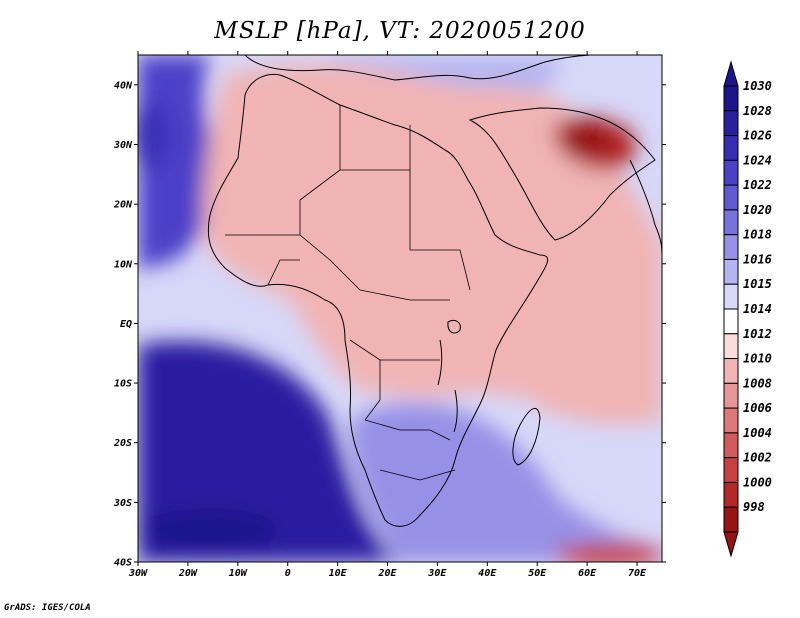  Describe the element at coordinates (757, 136) in the screenshot. I see `colorbar-label: 1026` at that location.